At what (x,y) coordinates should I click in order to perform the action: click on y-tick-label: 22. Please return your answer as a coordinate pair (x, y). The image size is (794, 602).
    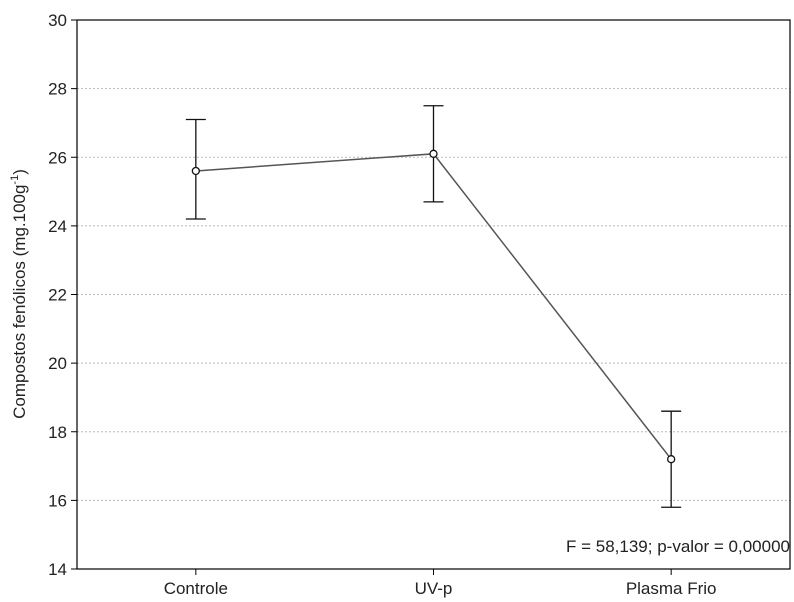
    Looking at the image, I should click on (57, 295).